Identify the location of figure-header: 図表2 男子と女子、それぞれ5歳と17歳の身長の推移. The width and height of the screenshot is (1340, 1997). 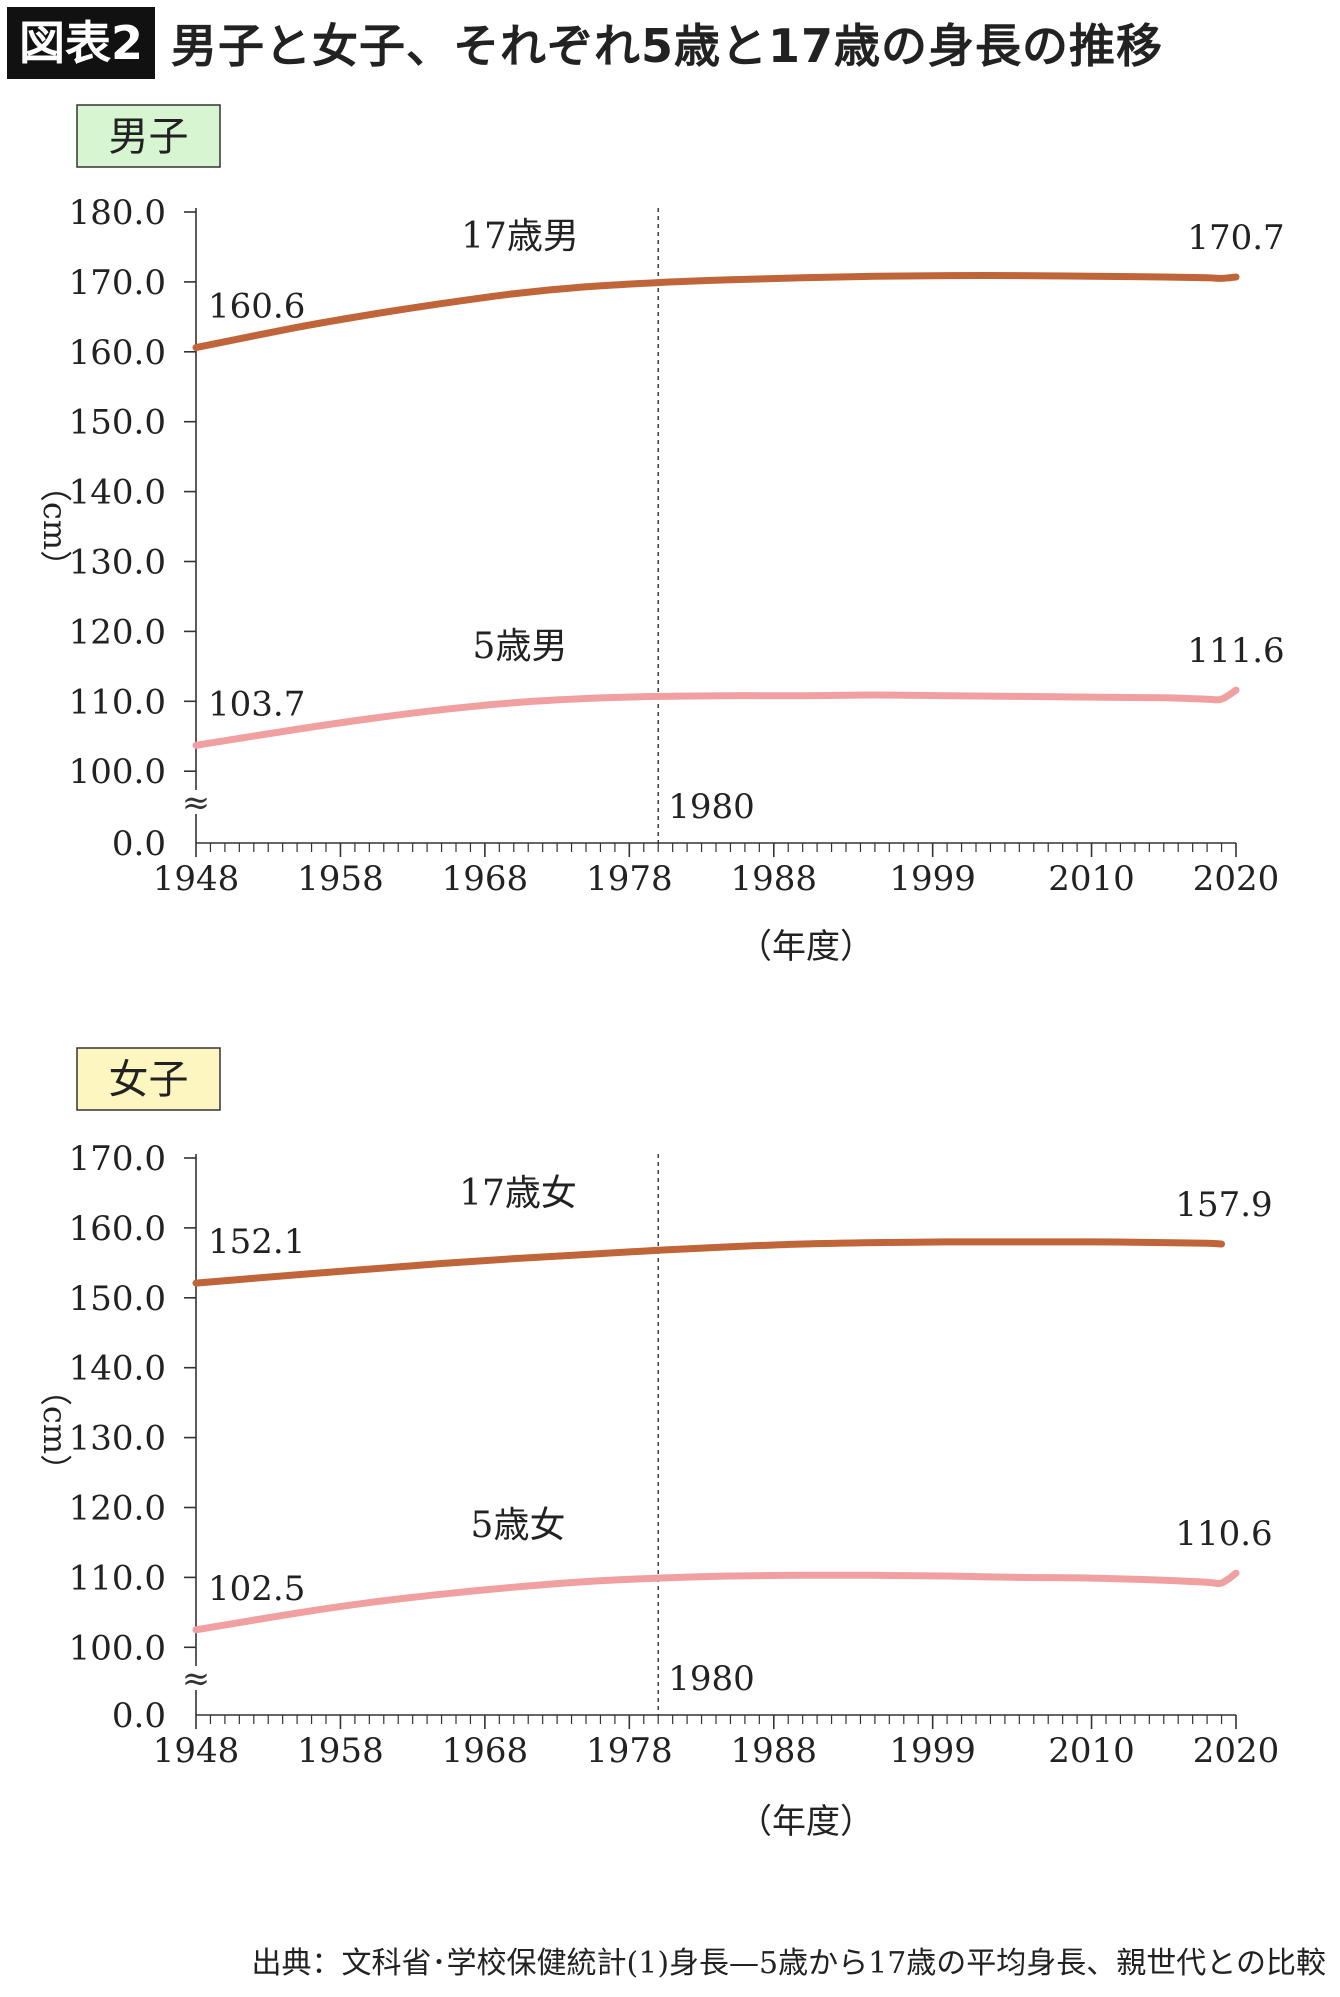
(585, 43).